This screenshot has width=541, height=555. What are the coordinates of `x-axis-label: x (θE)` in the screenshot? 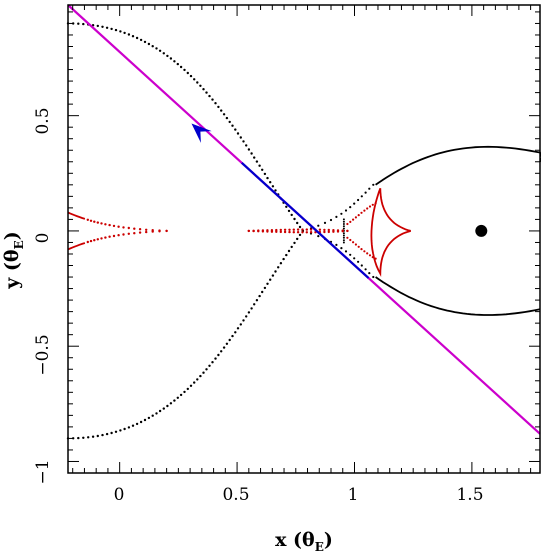 It's located at (304, 541).